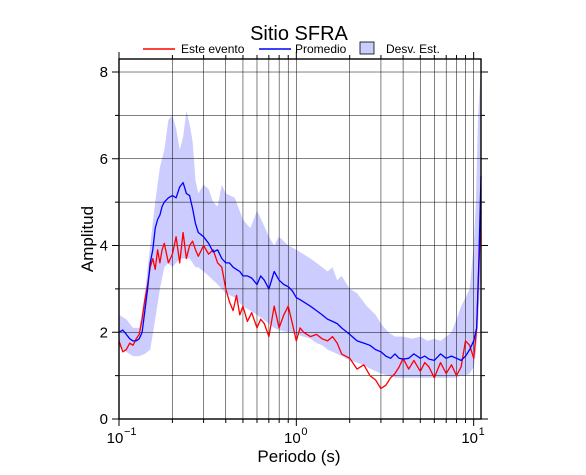 The width and height of the screenshot is (586, 475). Describe the element at coordinates (104, 419) in the screenshot. I see `y-tick-label: 0` at that location.